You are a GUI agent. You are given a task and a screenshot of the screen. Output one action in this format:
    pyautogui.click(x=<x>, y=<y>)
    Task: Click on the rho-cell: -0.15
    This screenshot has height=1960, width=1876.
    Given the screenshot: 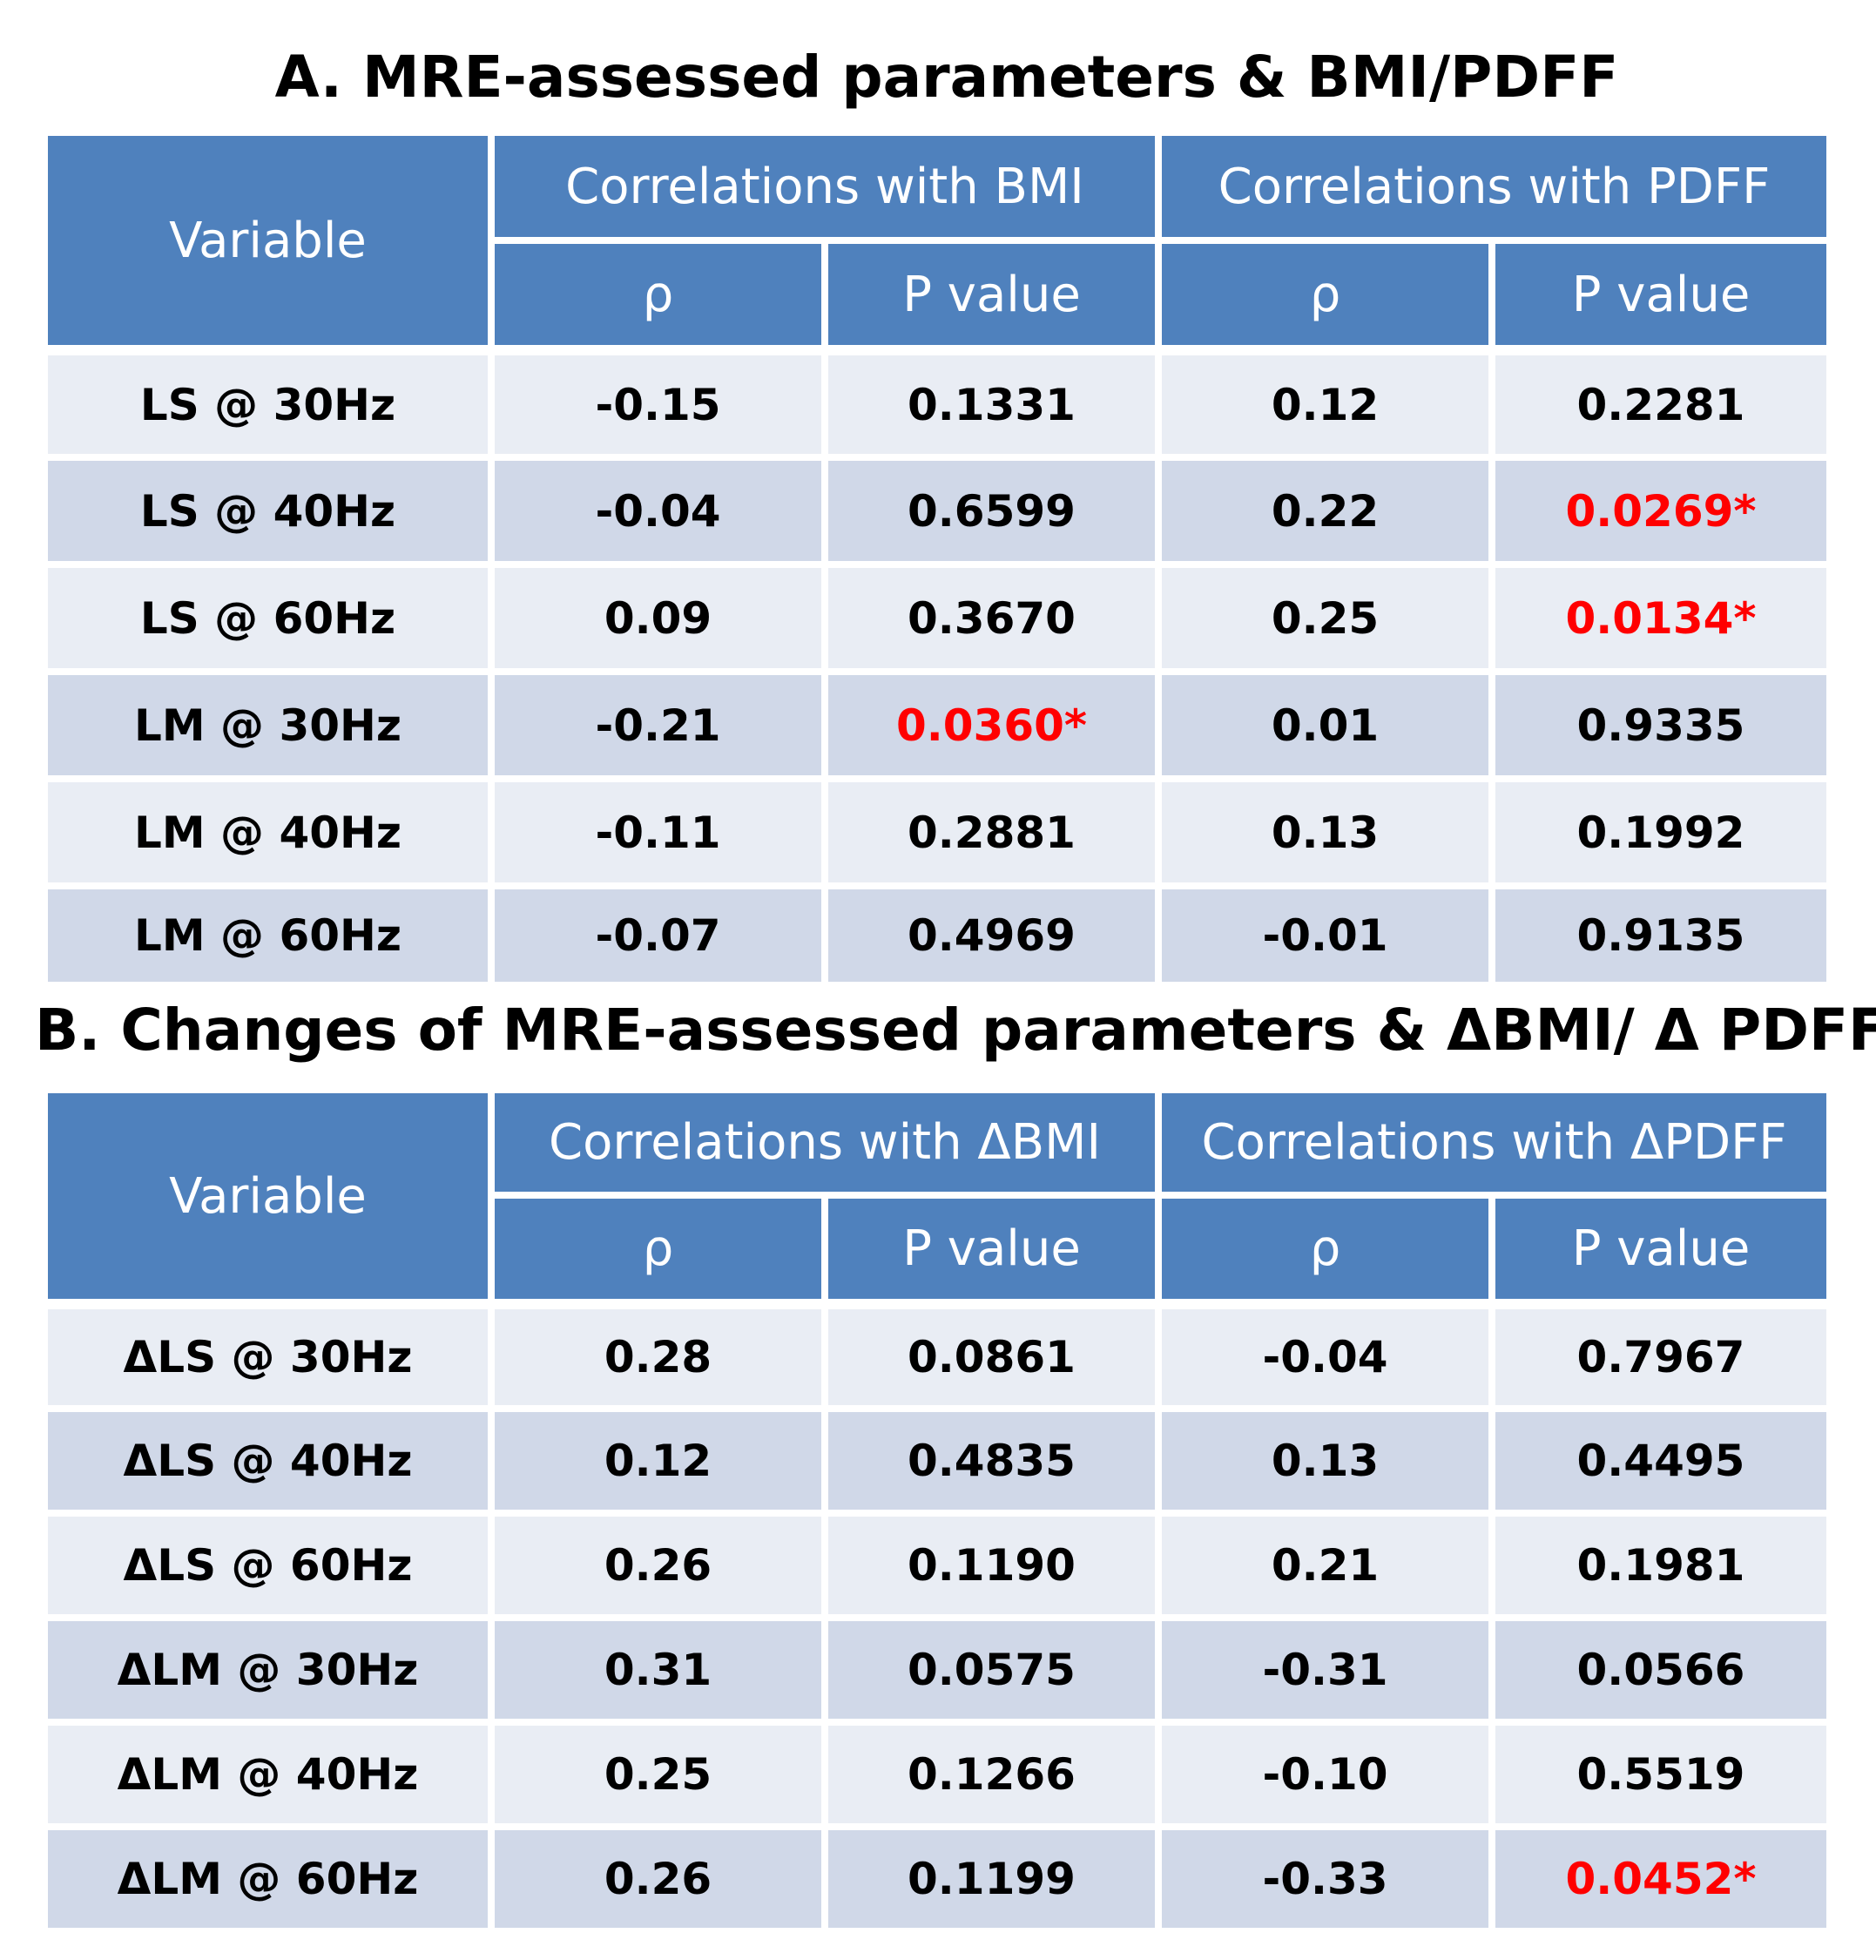 What is the action you would take?
    pyautogui.click(x=658, y=405)
    